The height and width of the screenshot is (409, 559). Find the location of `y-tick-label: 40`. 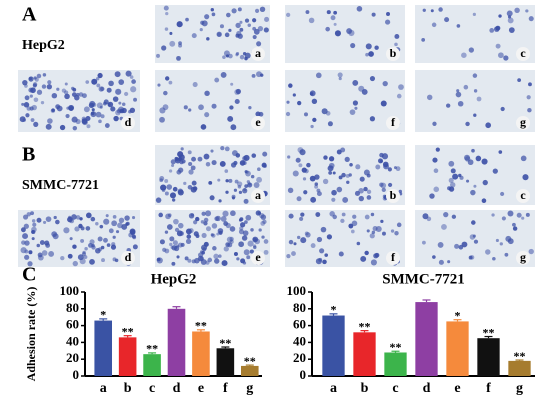

y-tick-label: 40 is located at coordinates (299, 340).